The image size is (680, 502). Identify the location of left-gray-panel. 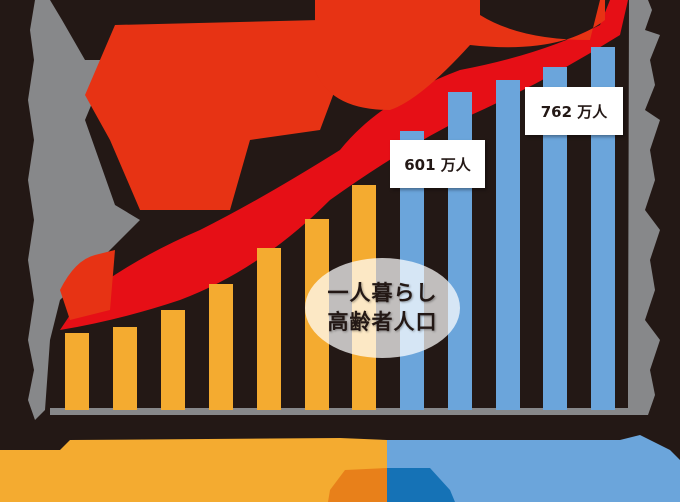
(84, 210).